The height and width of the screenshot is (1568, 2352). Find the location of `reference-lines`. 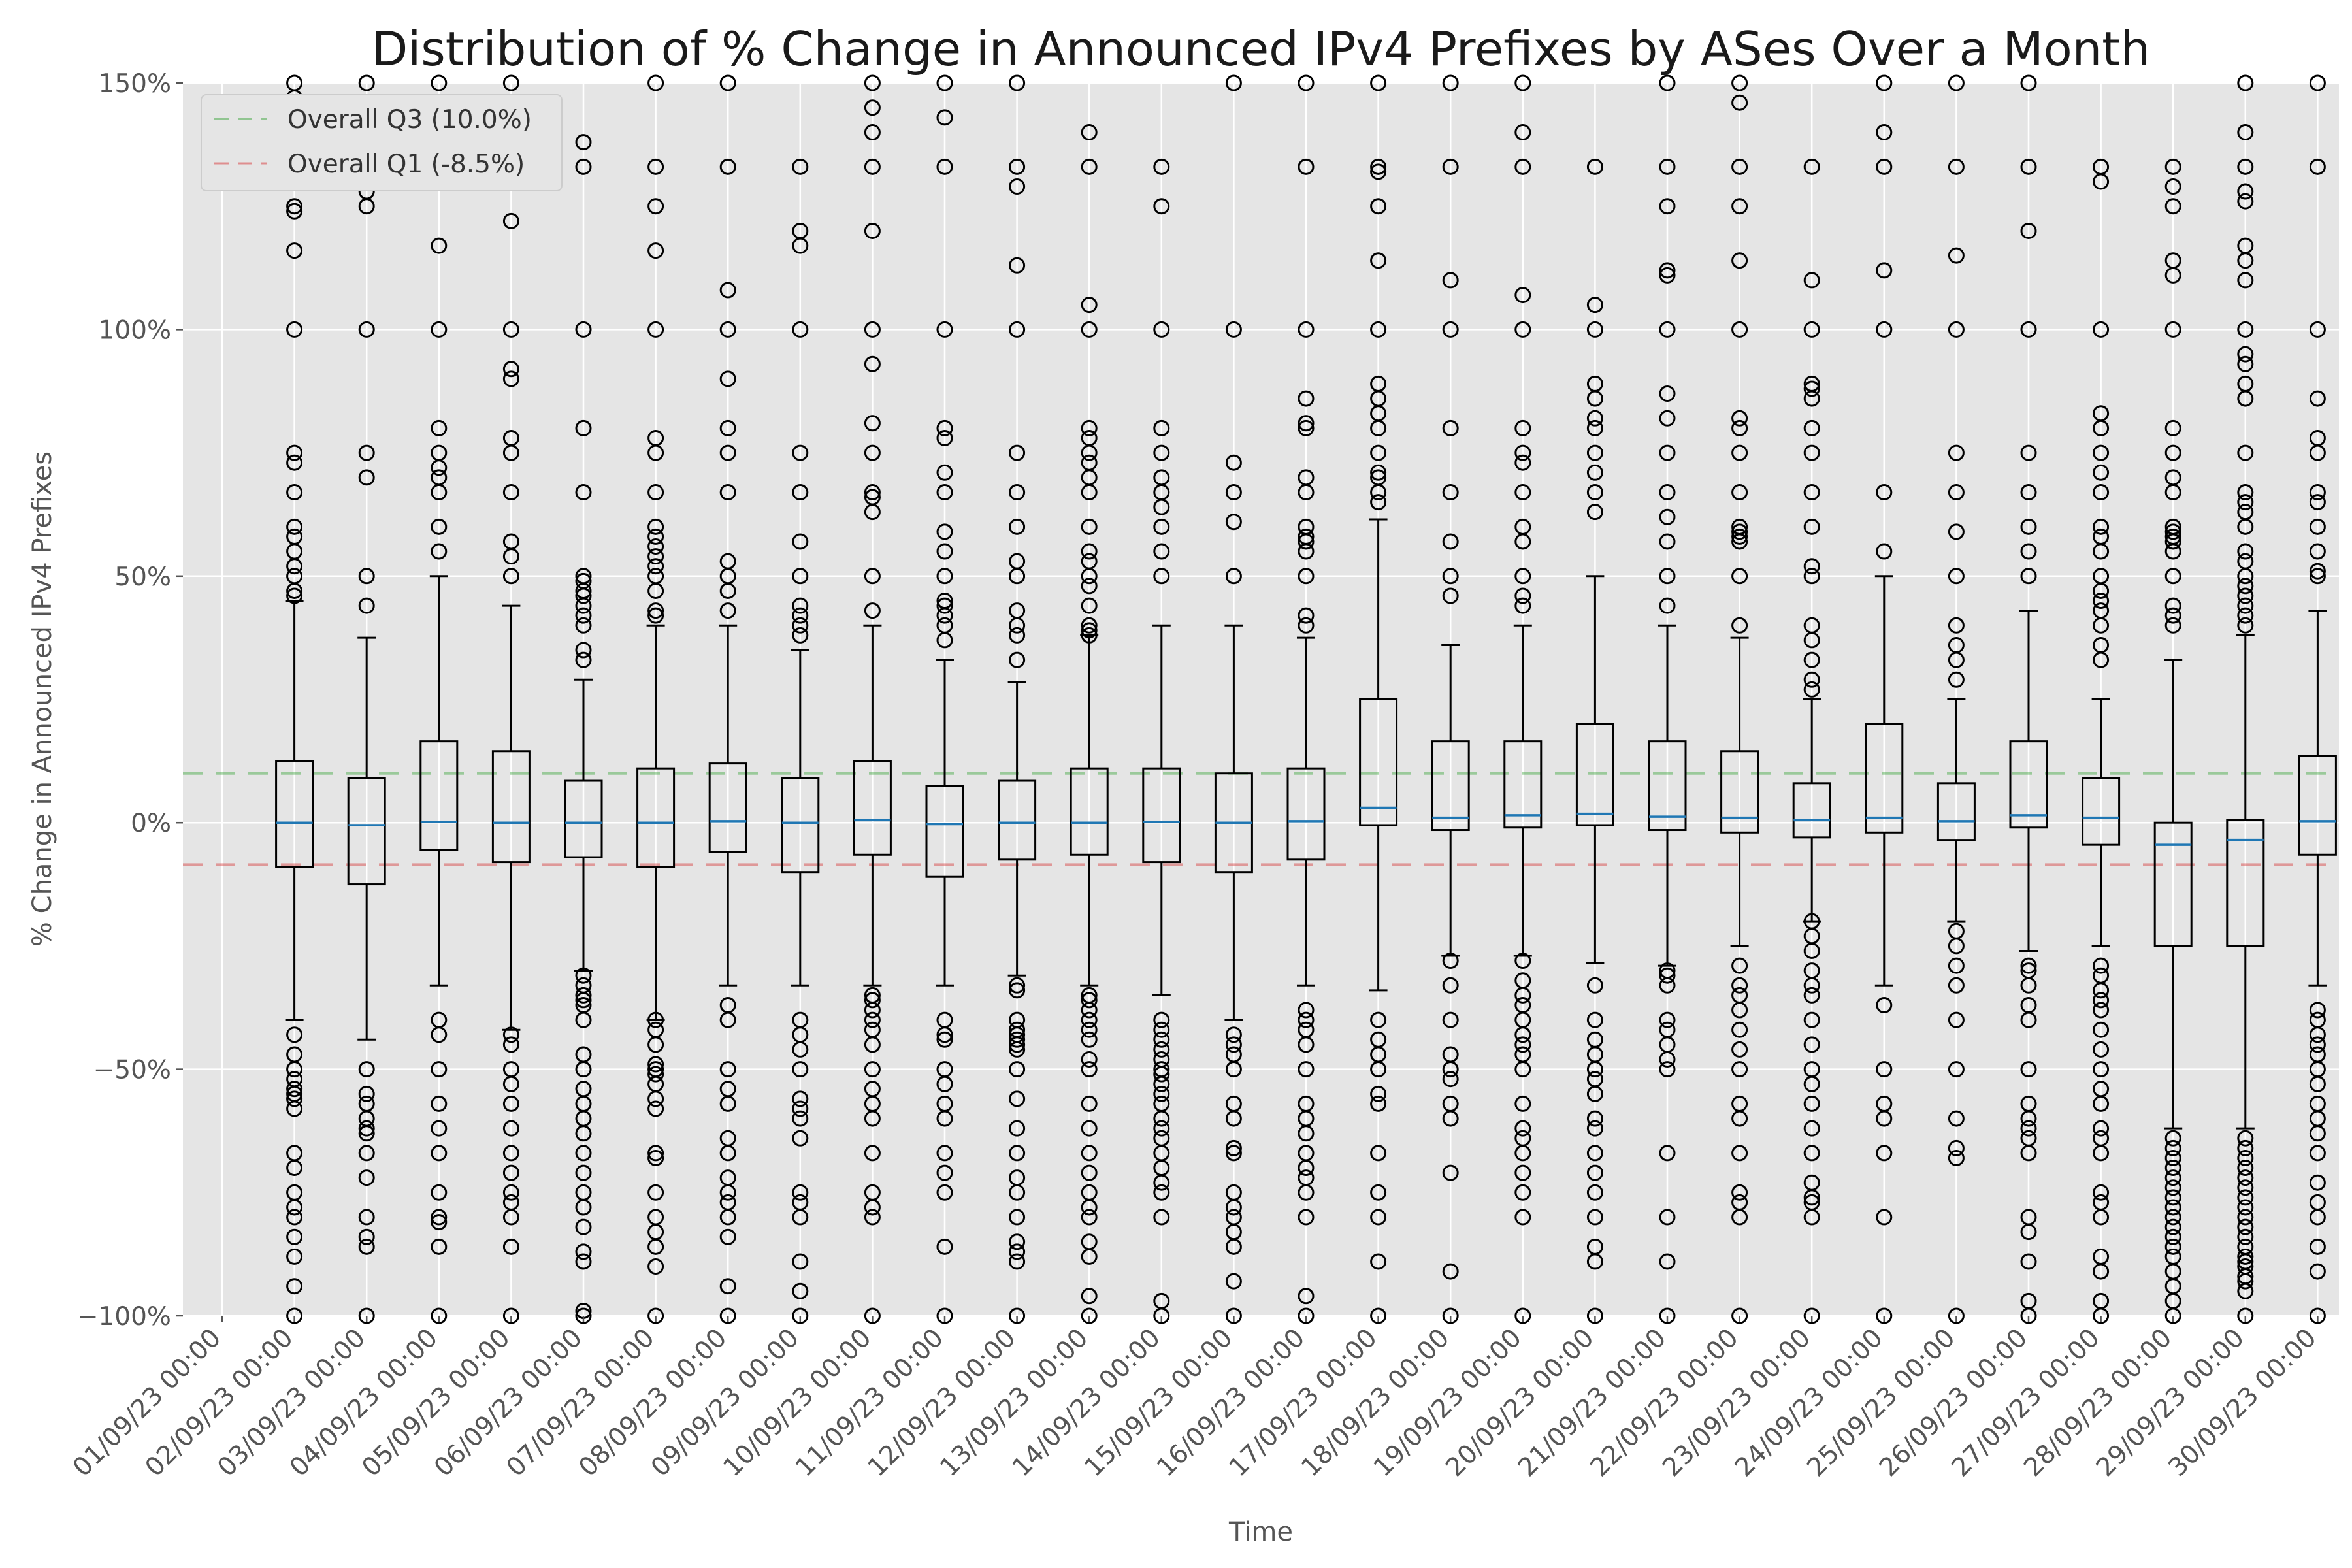

reference-lines is located at coordinates (1261, 819).